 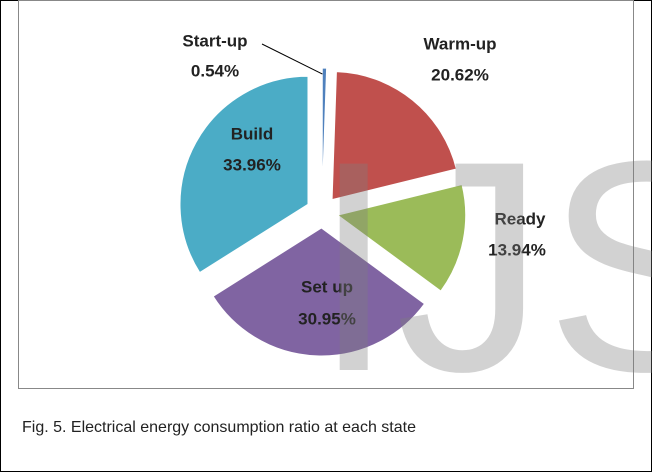 I want to click on slice-label: Ready, so click(x=520, y=218).